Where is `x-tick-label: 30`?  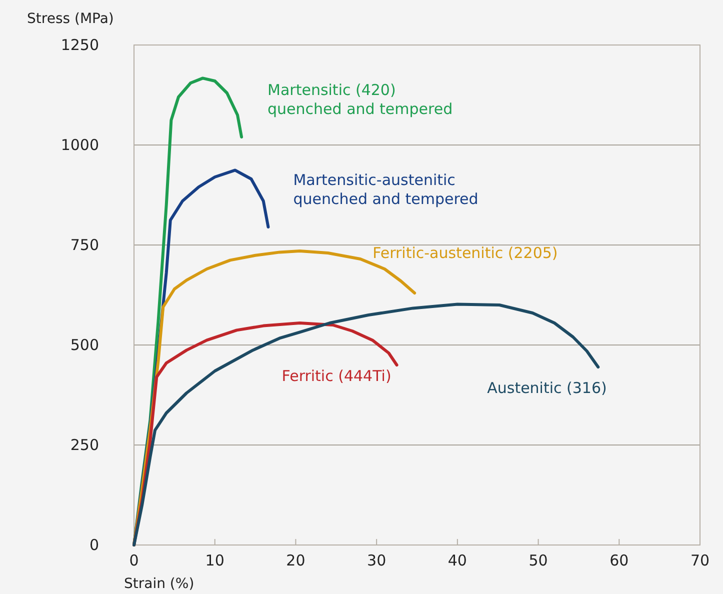
x-tick-label: 30 is located at coordinates (376, 561).